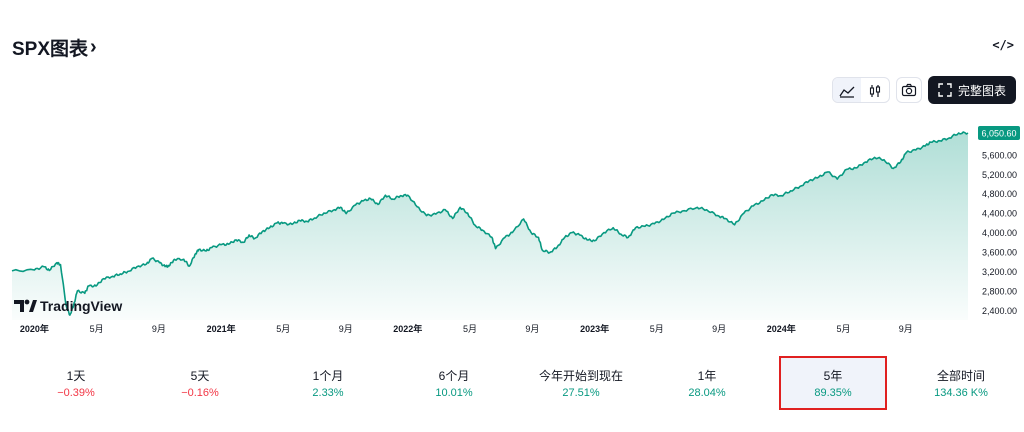 The height and width of the screenshot is (432, 1024). Describe the element at coordinates (908, 90) in the screenshot. I see `camera-icon` at that location.